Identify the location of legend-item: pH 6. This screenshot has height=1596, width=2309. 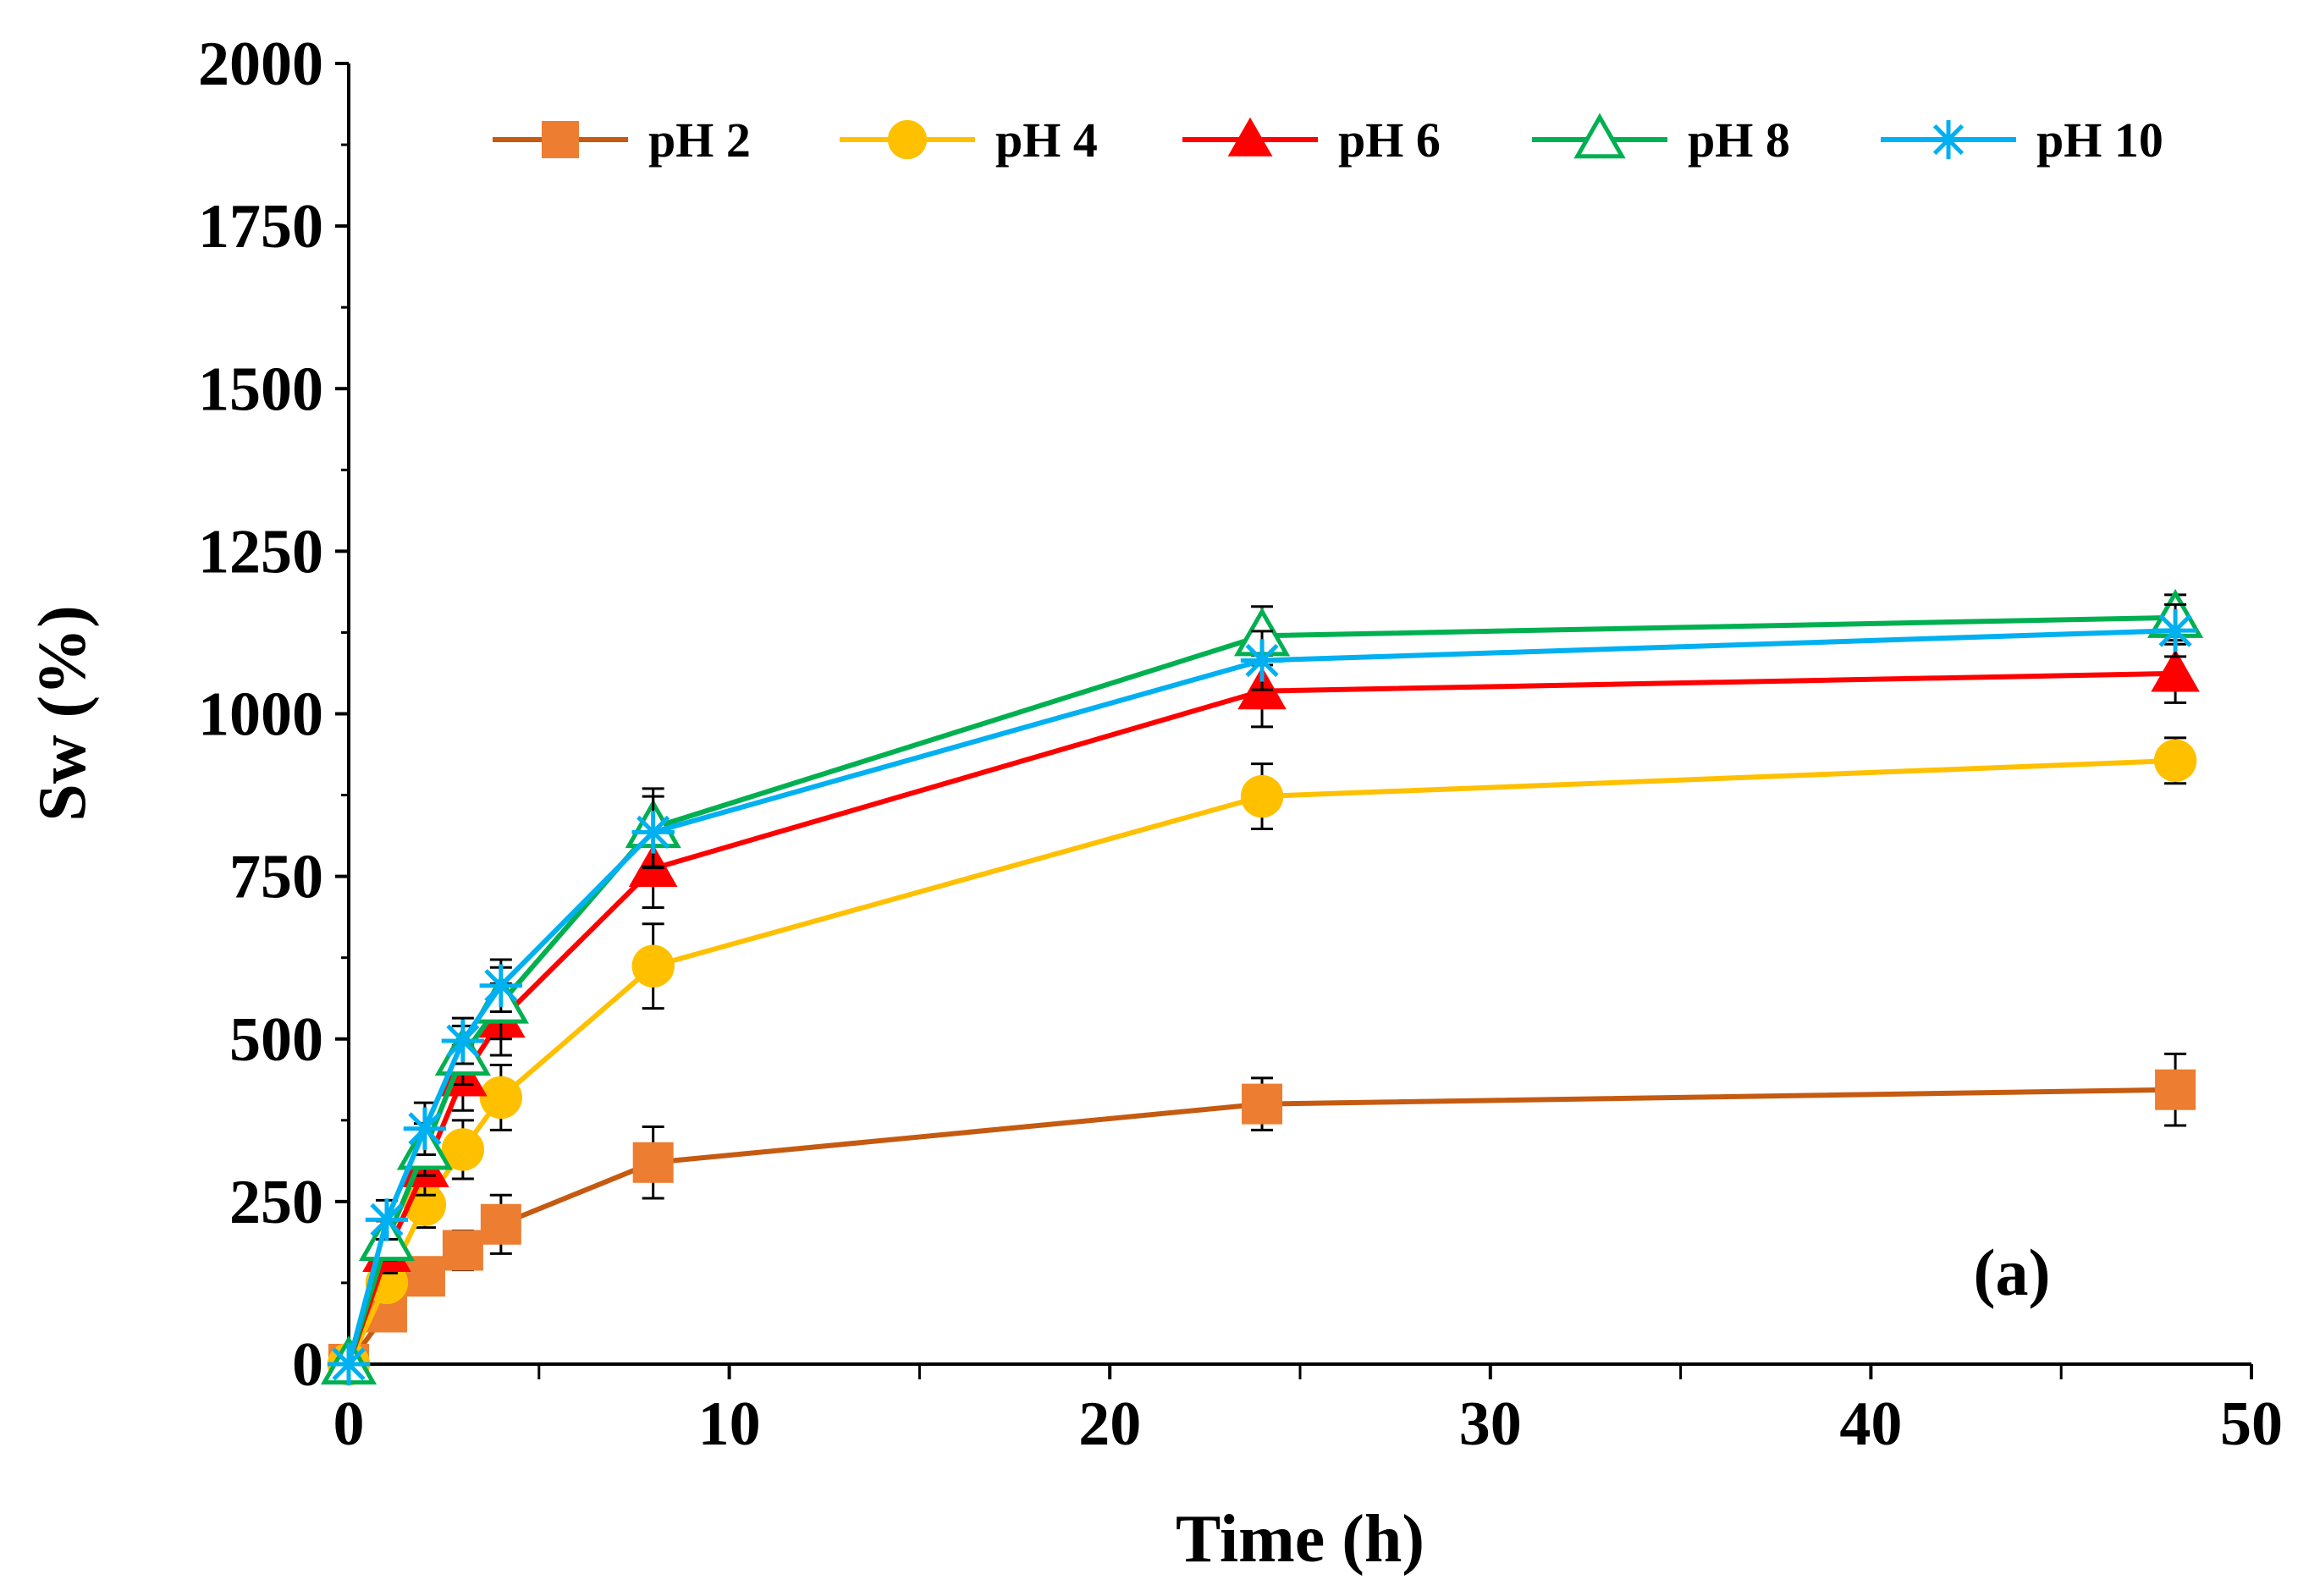
(1311, 140).